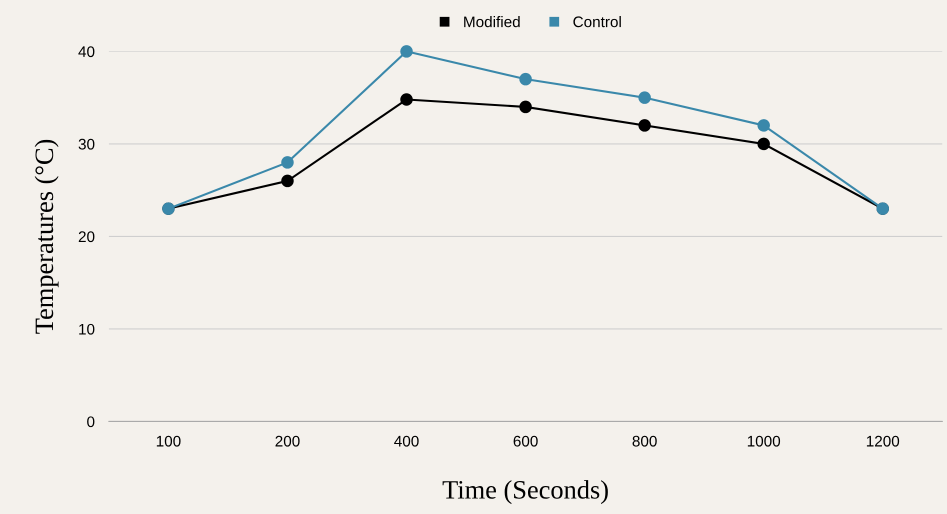  I want to click on x-tick-label: 200, so click(288, 441).